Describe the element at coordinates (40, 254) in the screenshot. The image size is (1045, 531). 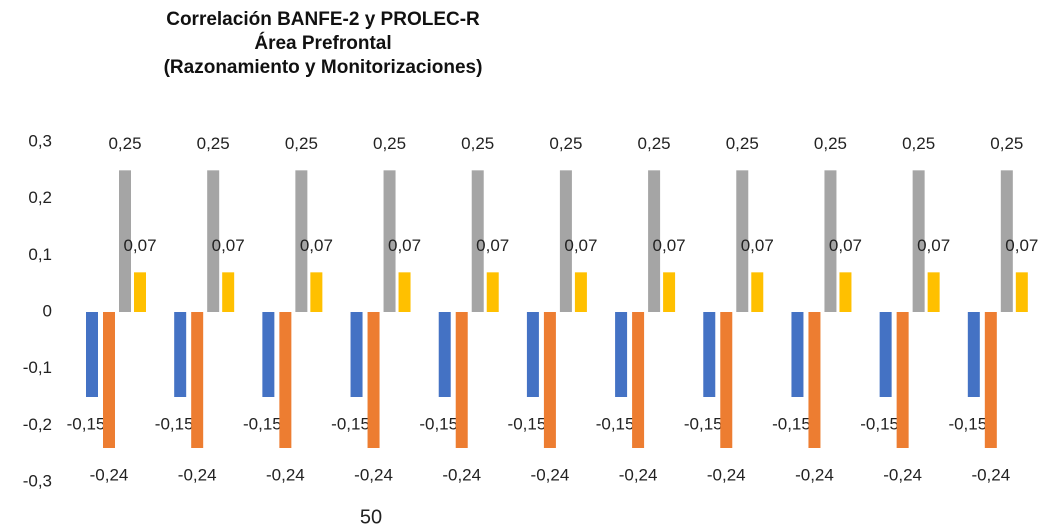
I see `y-tick-label: 0,1` at that location.